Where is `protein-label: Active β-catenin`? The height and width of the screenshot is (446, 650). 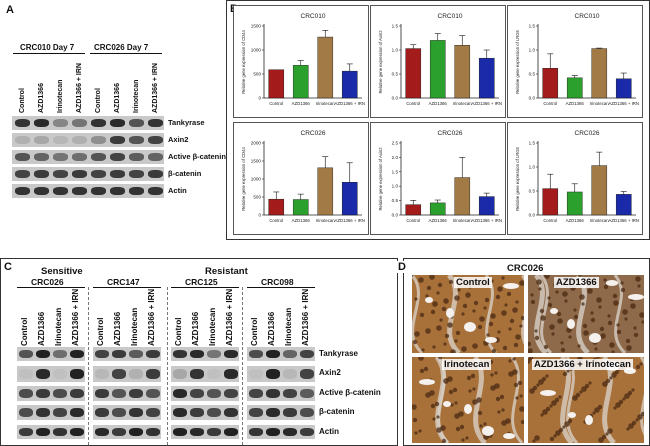
protein-label: Active β-catenin is located at coordinates (350, 392).